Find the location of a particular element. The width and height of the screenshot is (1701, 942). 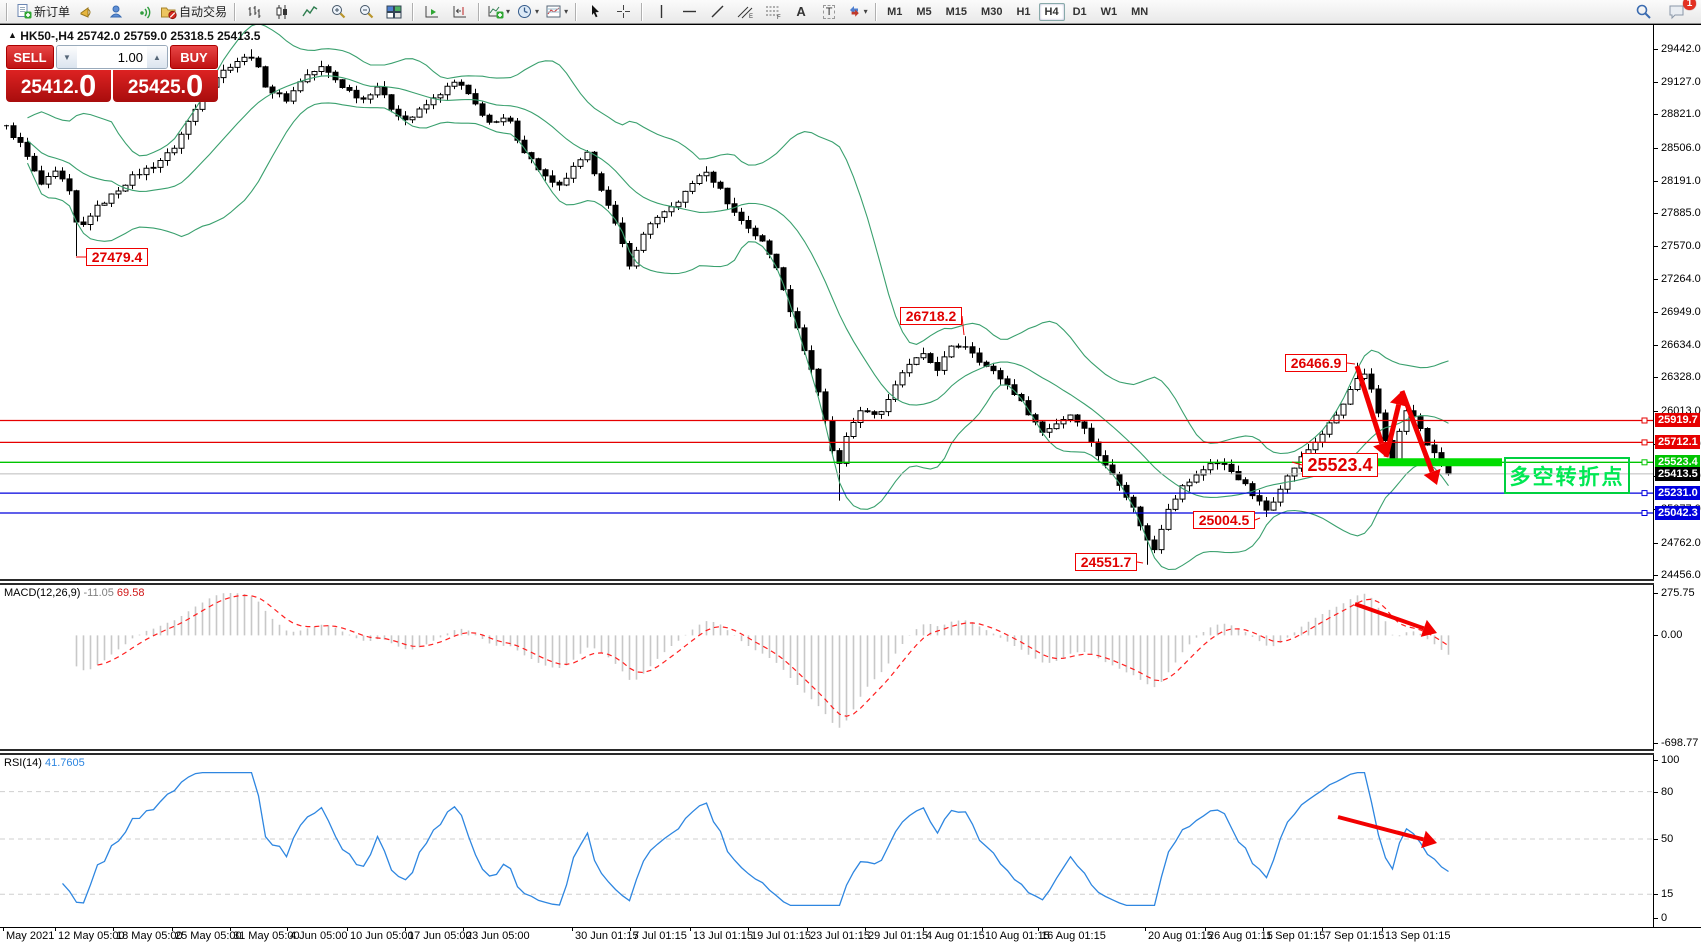

cursor-tool-button is located at coordinates (595, 12).